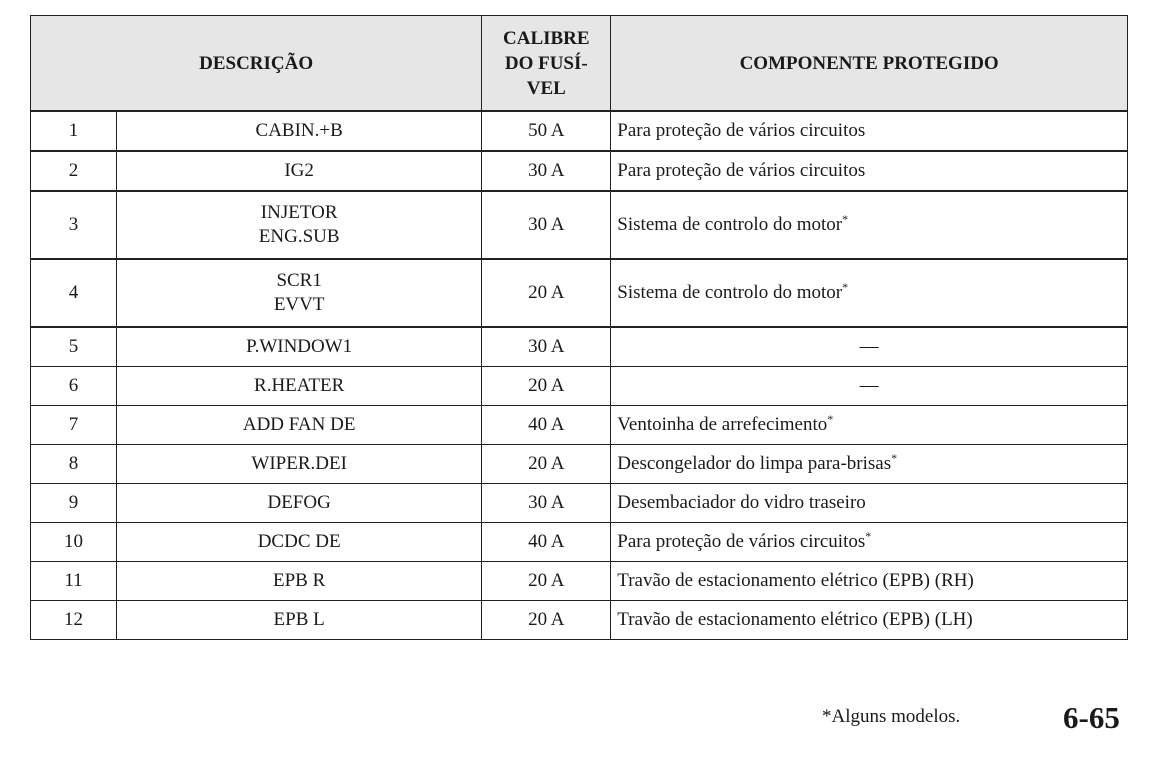 The width and height of the screenshot is (1150, 772). I want to click on fuse-number: 4, so click(73, 293).